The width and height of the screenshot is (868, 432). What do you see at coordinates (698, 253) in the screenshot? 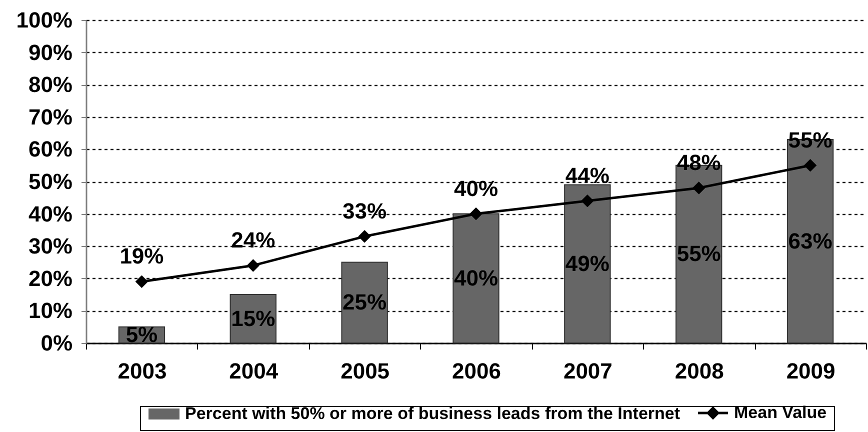
I see `data-label: 55%` at bounding box center [698, 253].